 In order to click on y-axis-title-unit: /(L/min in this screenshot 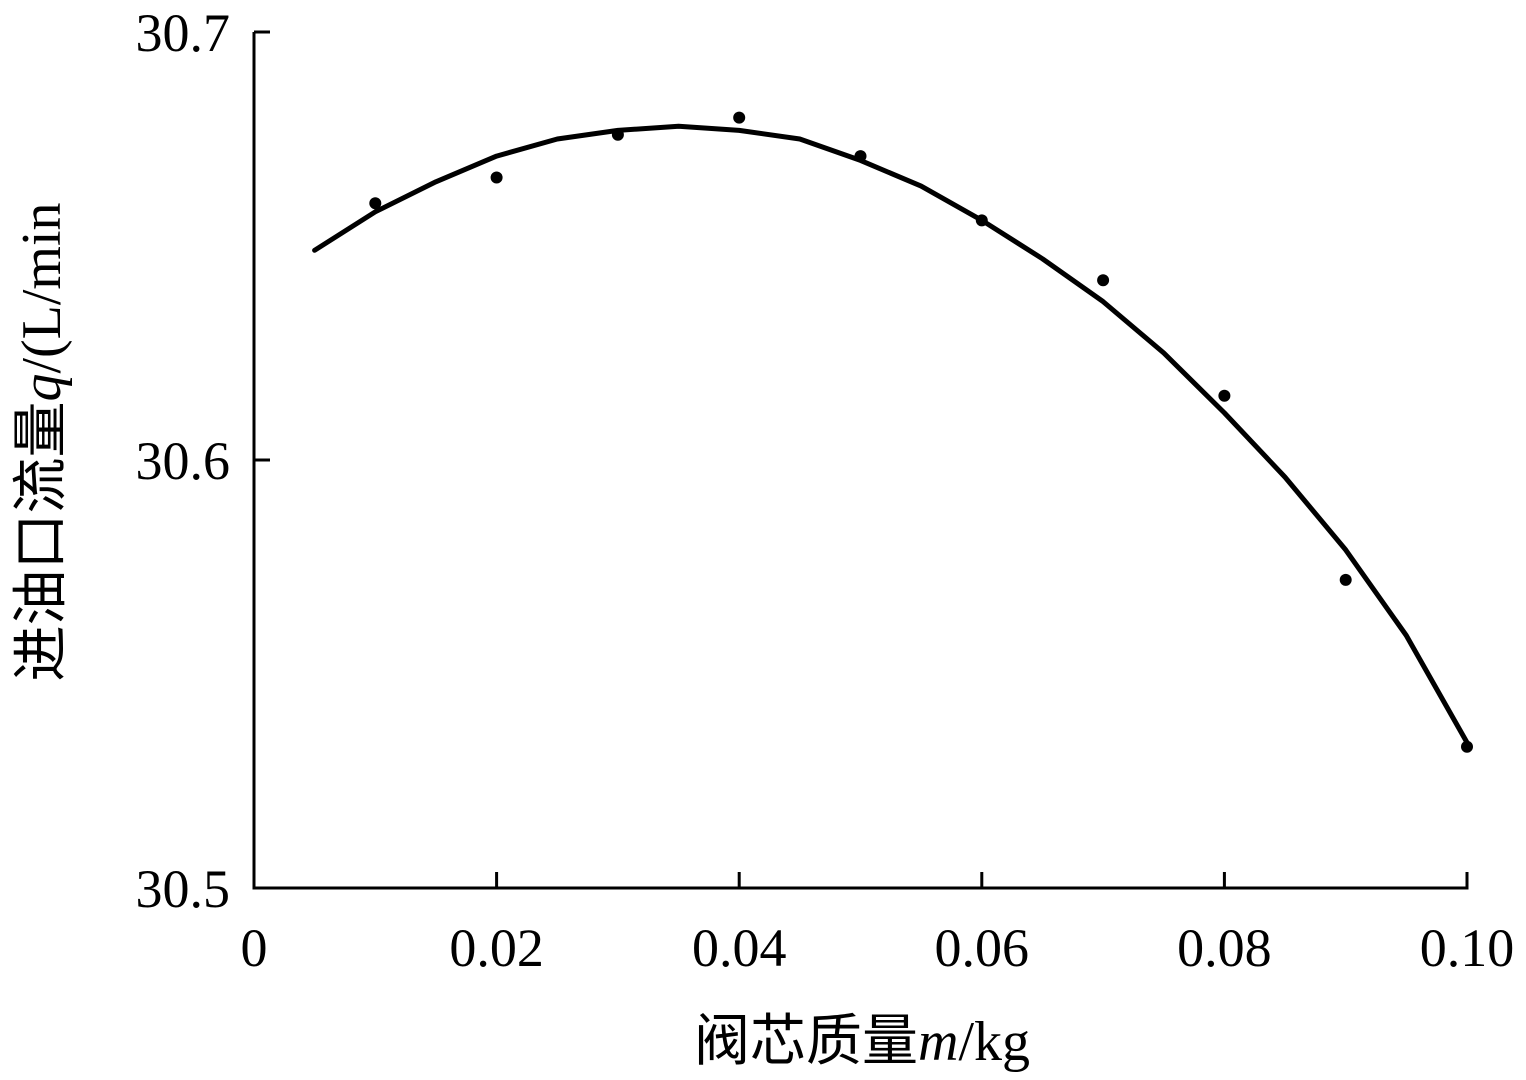, I will do `click(42, 287)`.